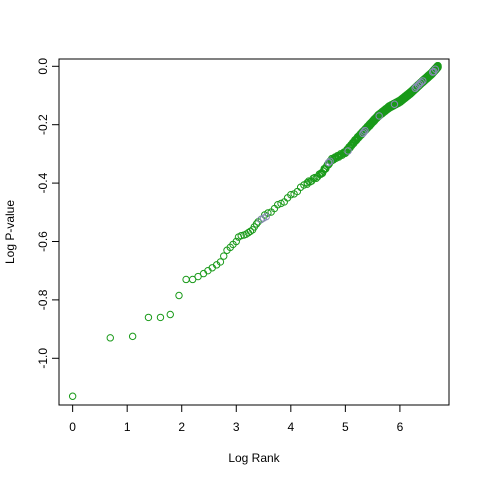  What do you see at coordinates (43, 124) in the screenshot?
I see `y-tick-label: -0.2` at bounding box center [43, 124].